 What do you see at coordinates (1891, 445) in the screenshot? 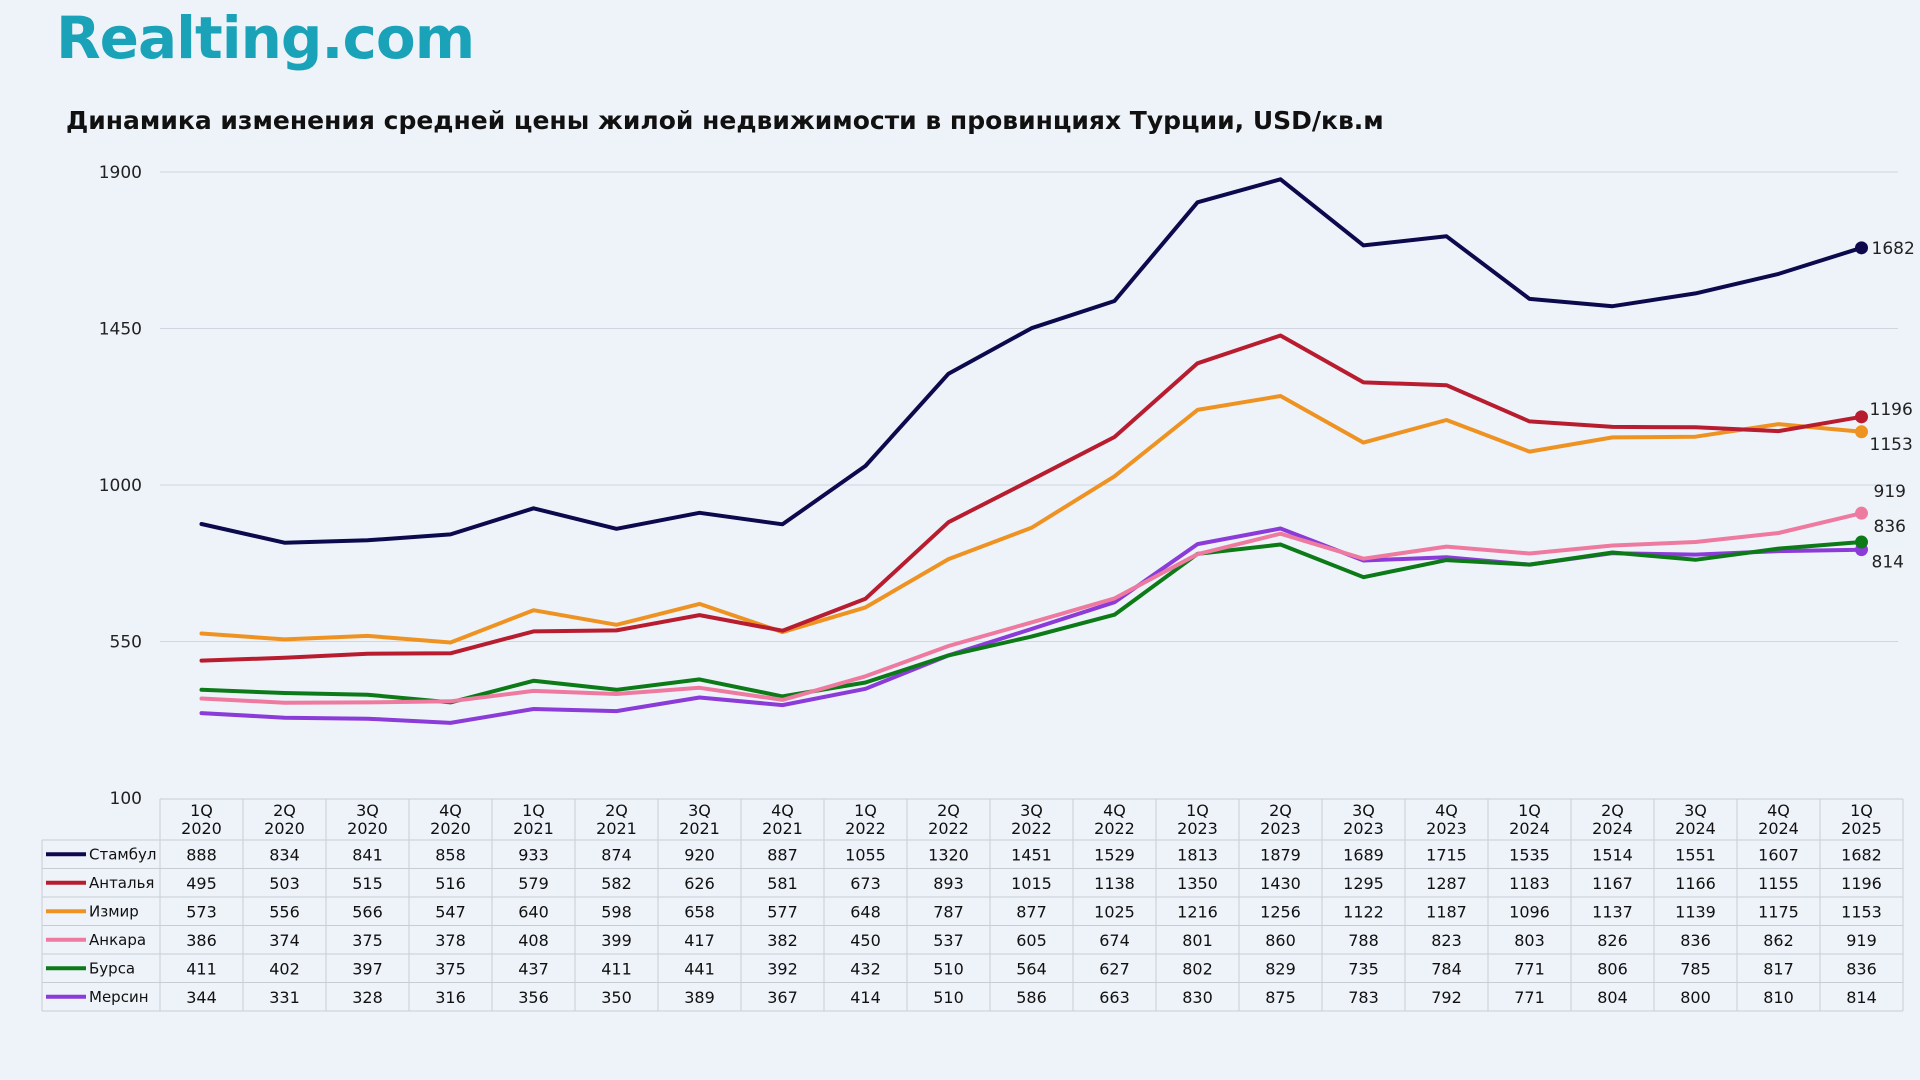
I see `end-value-label: 1153` at bounding box center [1891, 445].